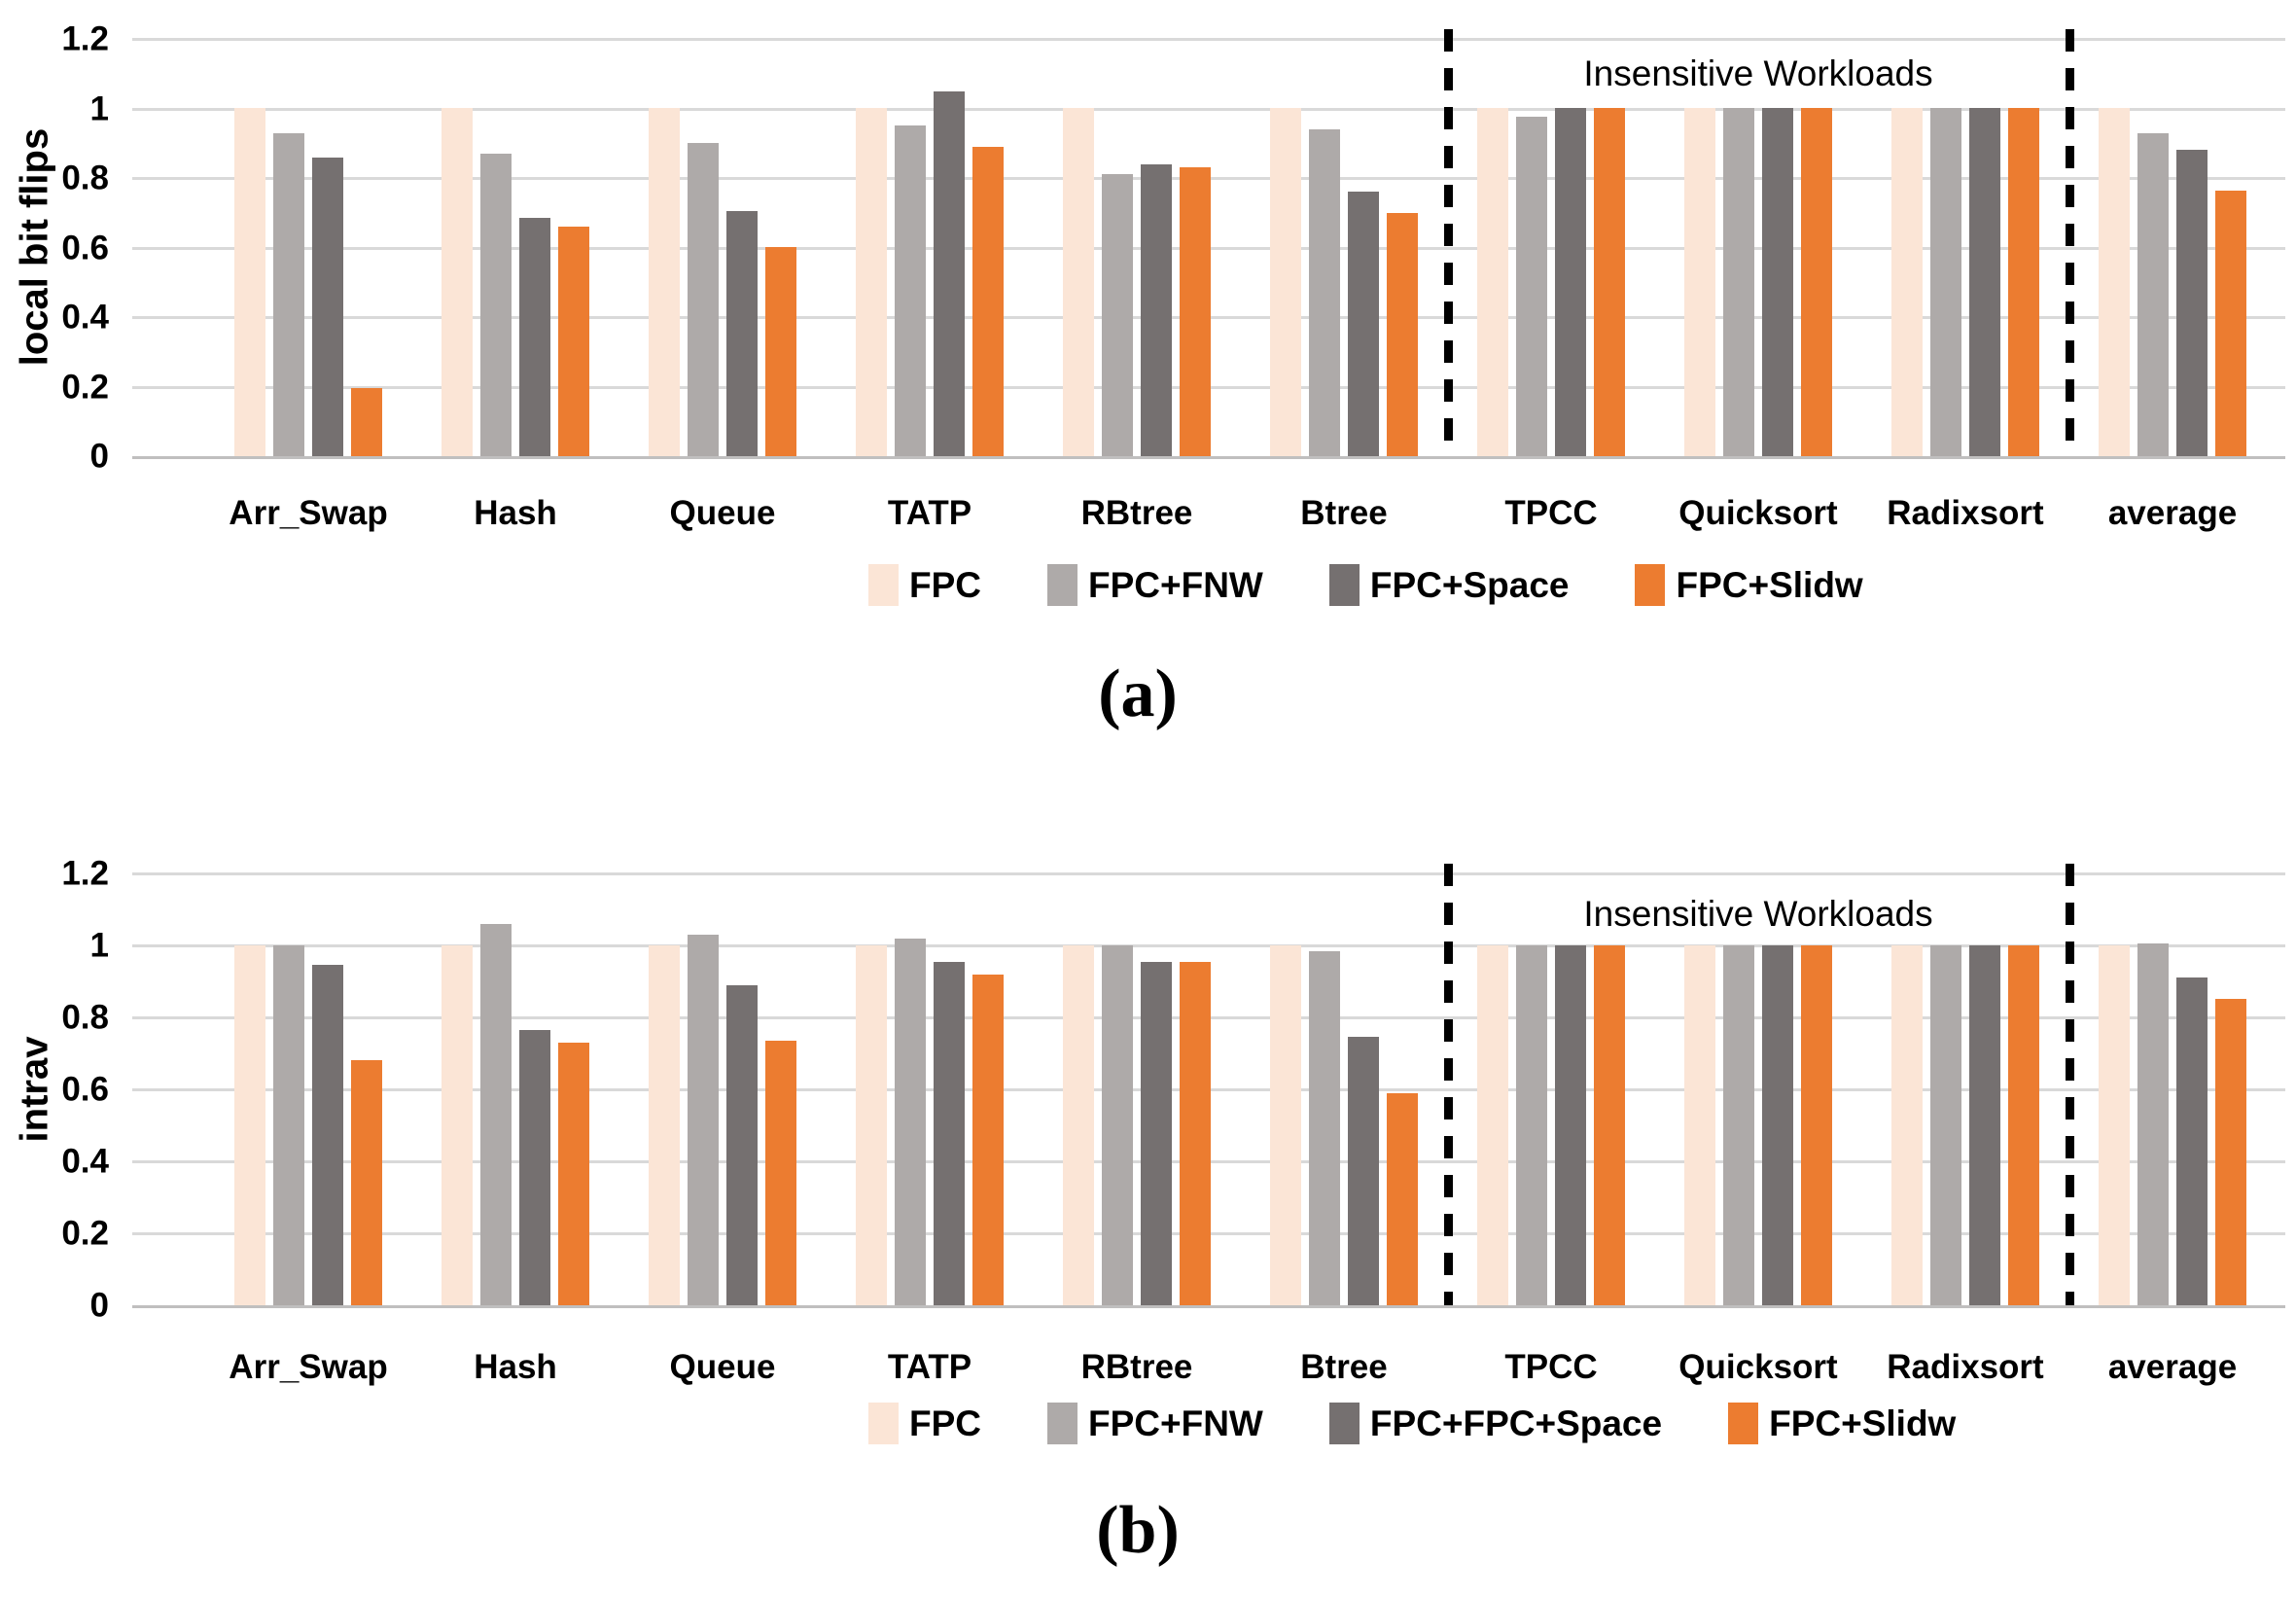 The image size is (2296, 1599). What do you see at coordinates (85, 317) in the screenshot?
I see `y-tick-label: 0.4` at bounding box center [85, 317].